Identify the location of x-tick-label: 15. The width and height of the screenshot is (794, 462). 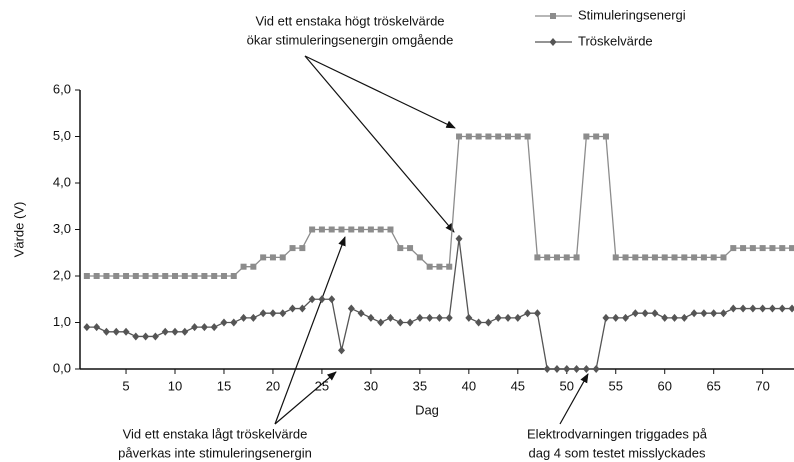
(224, 385).